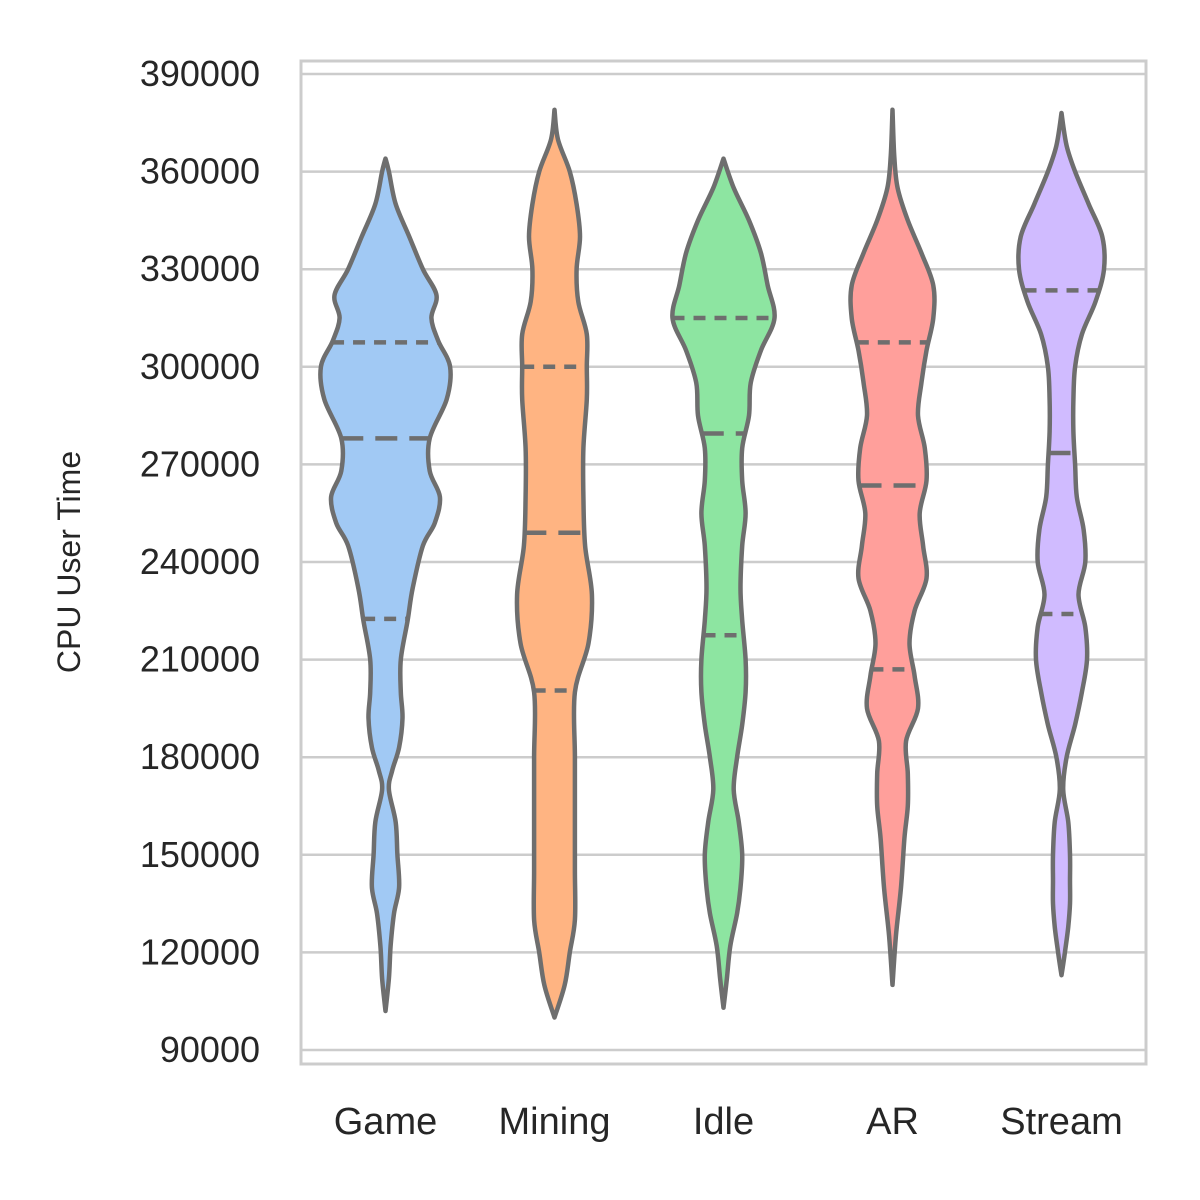 This screenshot has height=1200, width=1200. Describe the element at coordinates (892, 1122) in the screenshot. I see `x-tick-label-ar: AR` at that location.